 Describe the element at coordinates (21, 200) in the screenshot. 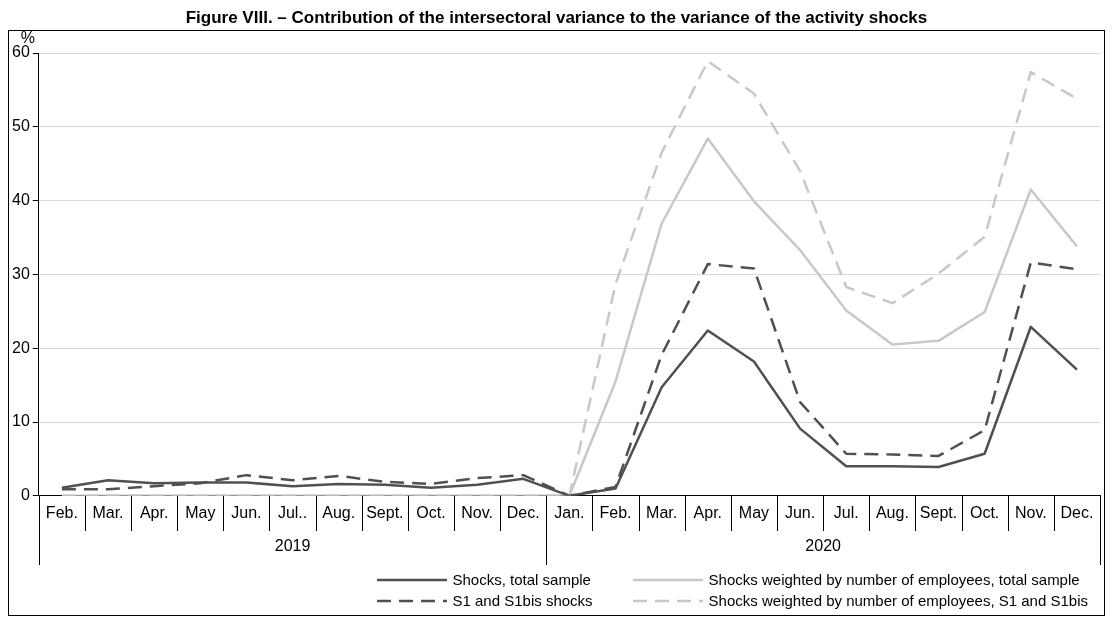

I see `y-tick-label: 40` at that location.